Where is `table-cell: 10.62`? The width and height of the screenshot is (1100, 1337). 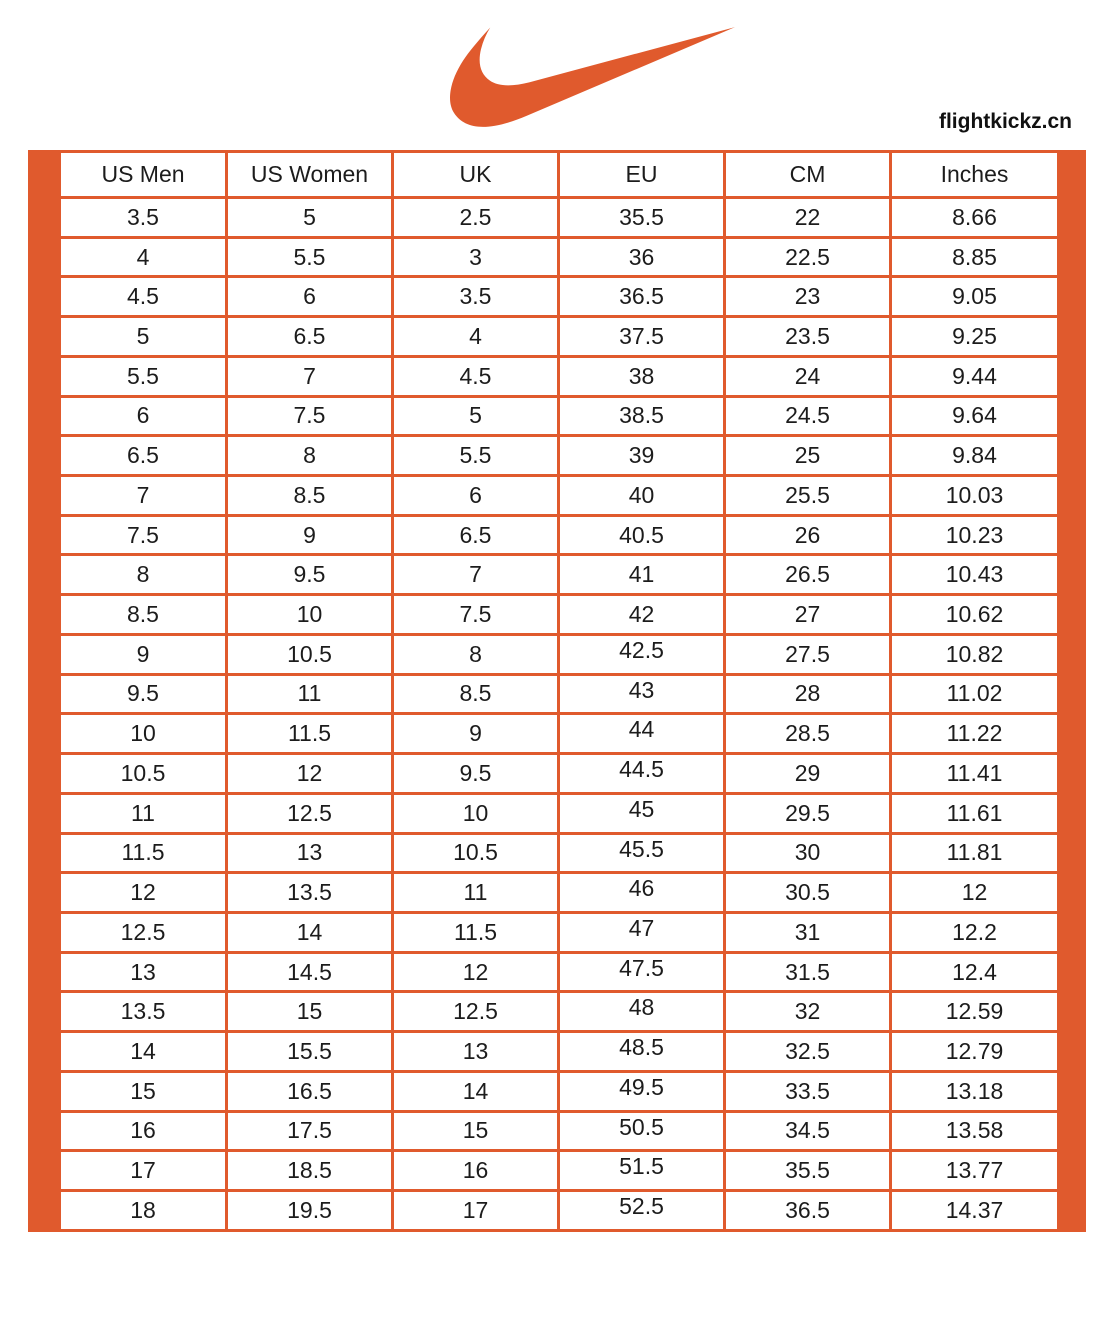
table-cell: 10.62 is located at coordinates (974, 614).